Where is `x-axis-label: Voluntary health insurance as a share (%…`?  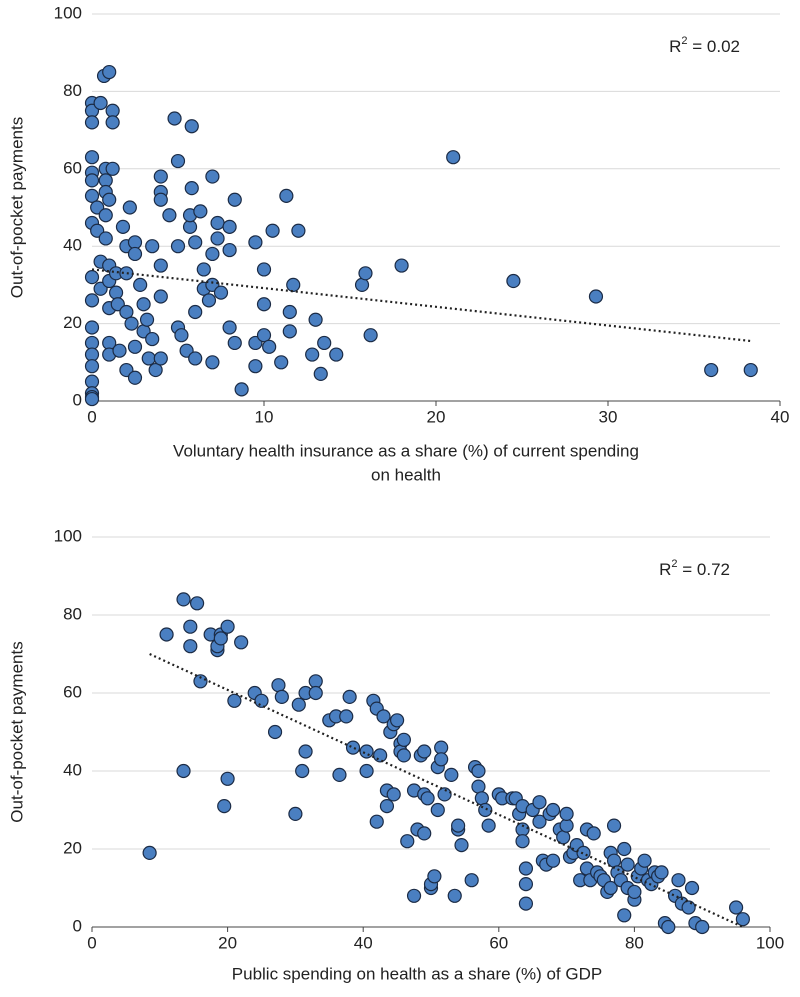
x-axis-label: Voluntary health insurance as a share (%… is located at coordinates (406, 450).